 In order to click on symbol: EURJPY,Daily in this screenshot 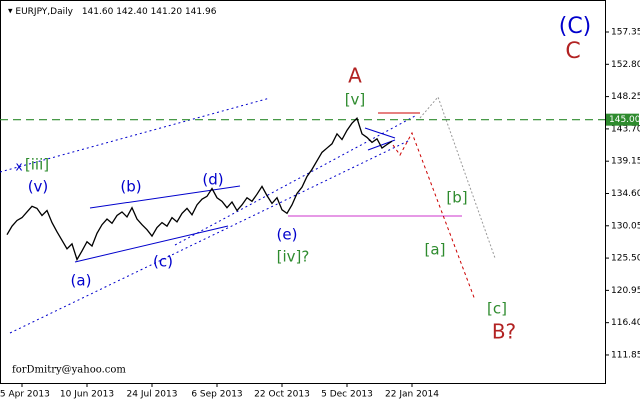, I will do `click(44, 12)`.